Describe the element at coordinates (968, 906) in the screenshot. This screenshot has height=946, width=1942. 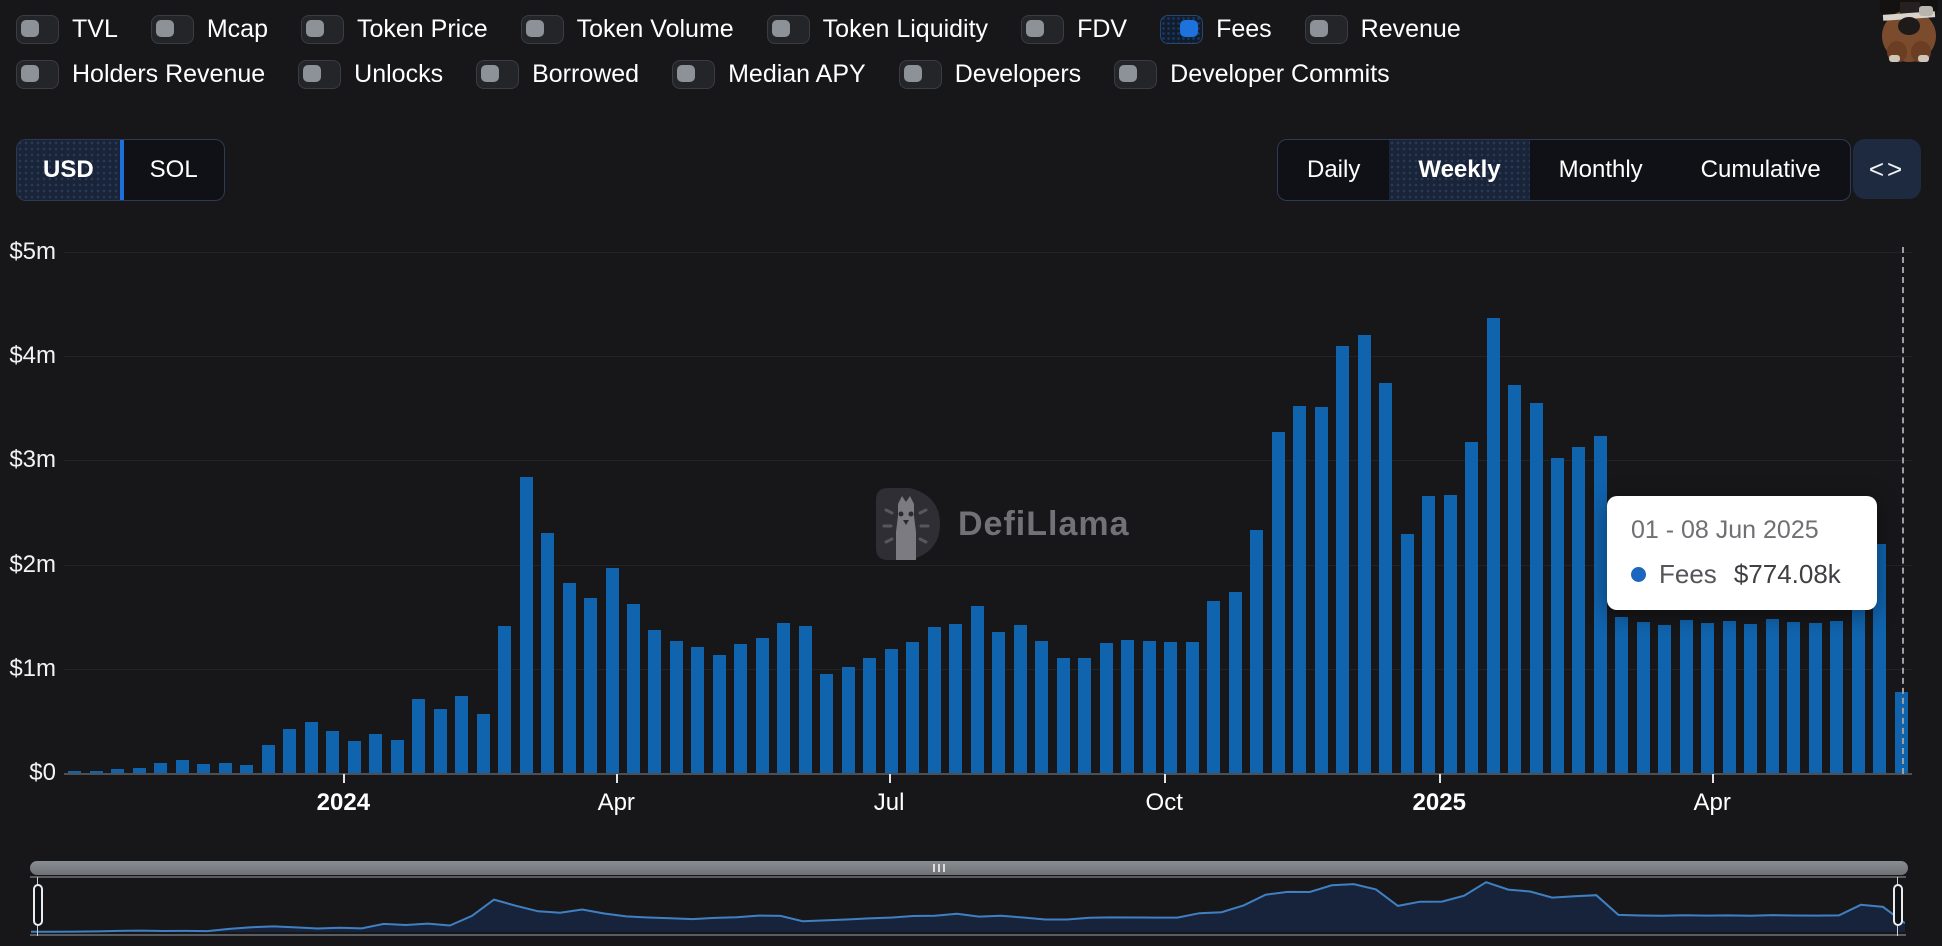
I see `brush-area-chart` at that location.